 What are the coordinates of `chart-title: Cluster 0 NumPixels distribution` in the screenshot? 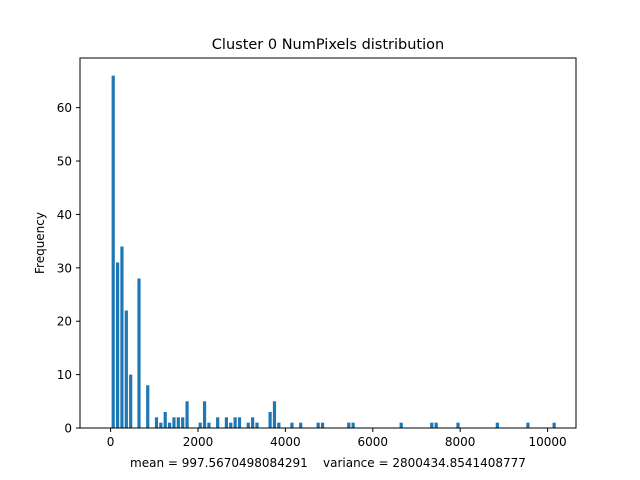 It's located at (328, 45).